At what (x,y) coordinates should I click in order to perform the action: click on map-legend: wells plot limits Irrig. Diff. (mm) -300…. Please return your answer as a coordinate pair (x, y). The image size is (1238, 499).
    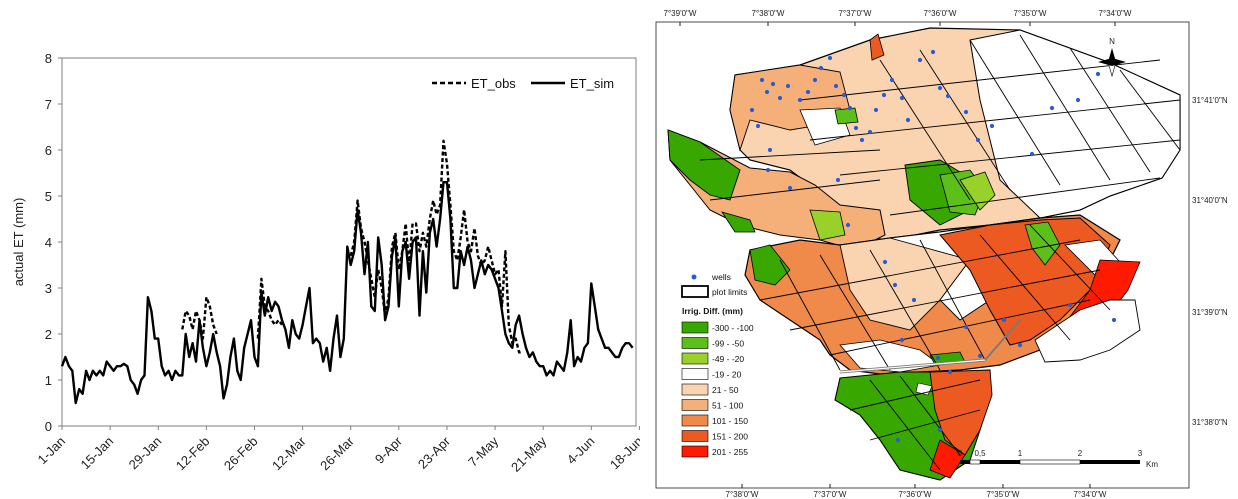
    Looking at the image, I should click on (717, 365).